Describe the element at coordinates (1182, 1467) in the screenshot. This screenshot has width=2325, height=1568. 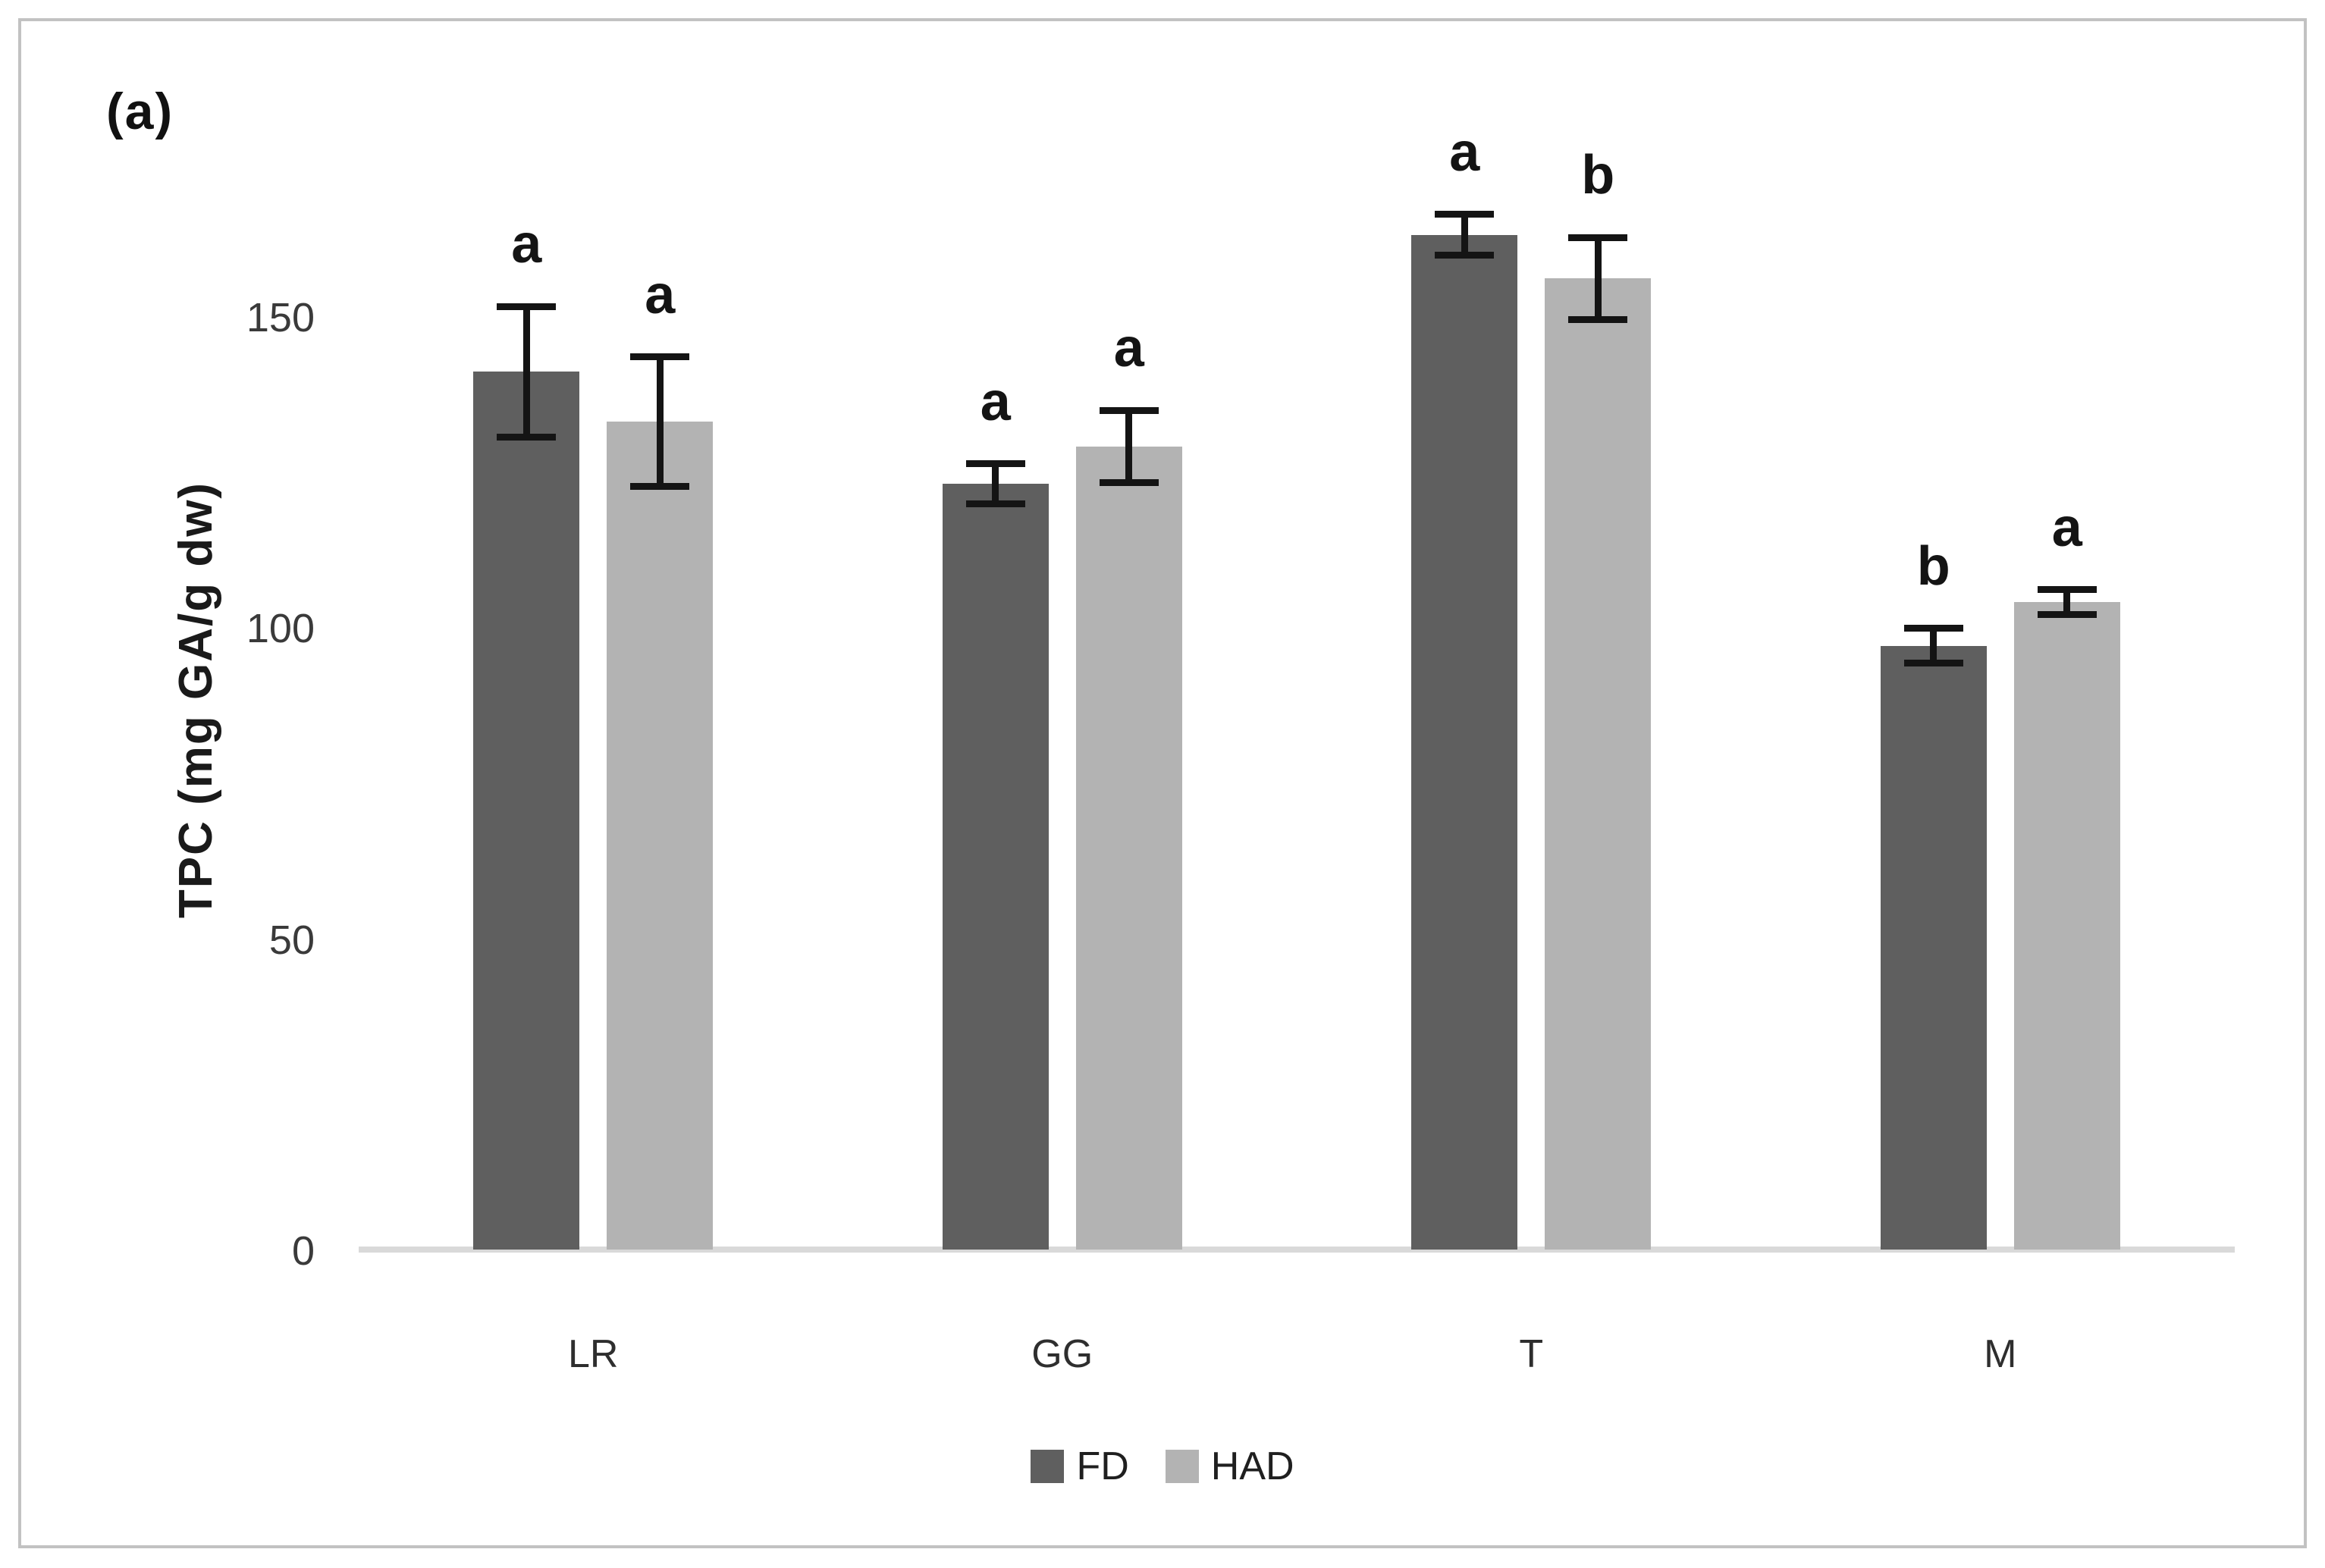
I see `legend-swatch-had` at that location.